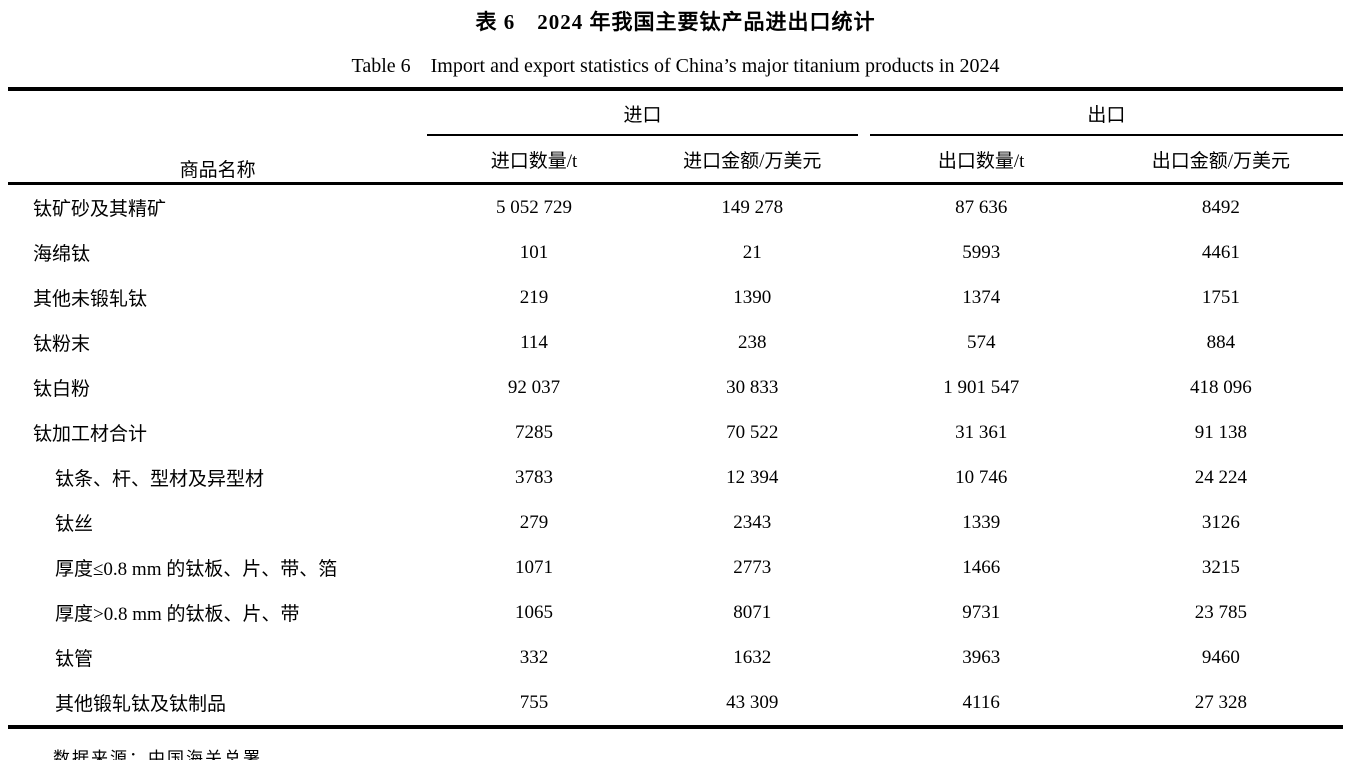 This screenshot has width=1351, height=760. I want to click on table-row-sub-item: 厚度≤0.8 mm 的钛板、片、带、箔 1071 2773 1466 3215, so click(675, 567).